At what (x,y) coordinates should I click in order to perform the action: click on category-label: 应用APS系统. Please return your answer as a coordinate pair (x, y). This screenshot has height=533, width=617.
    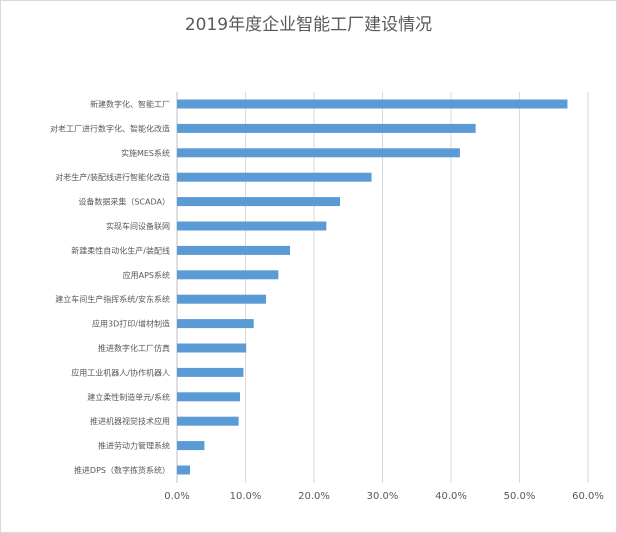
    Looking at the image, I should click on (146, 275).